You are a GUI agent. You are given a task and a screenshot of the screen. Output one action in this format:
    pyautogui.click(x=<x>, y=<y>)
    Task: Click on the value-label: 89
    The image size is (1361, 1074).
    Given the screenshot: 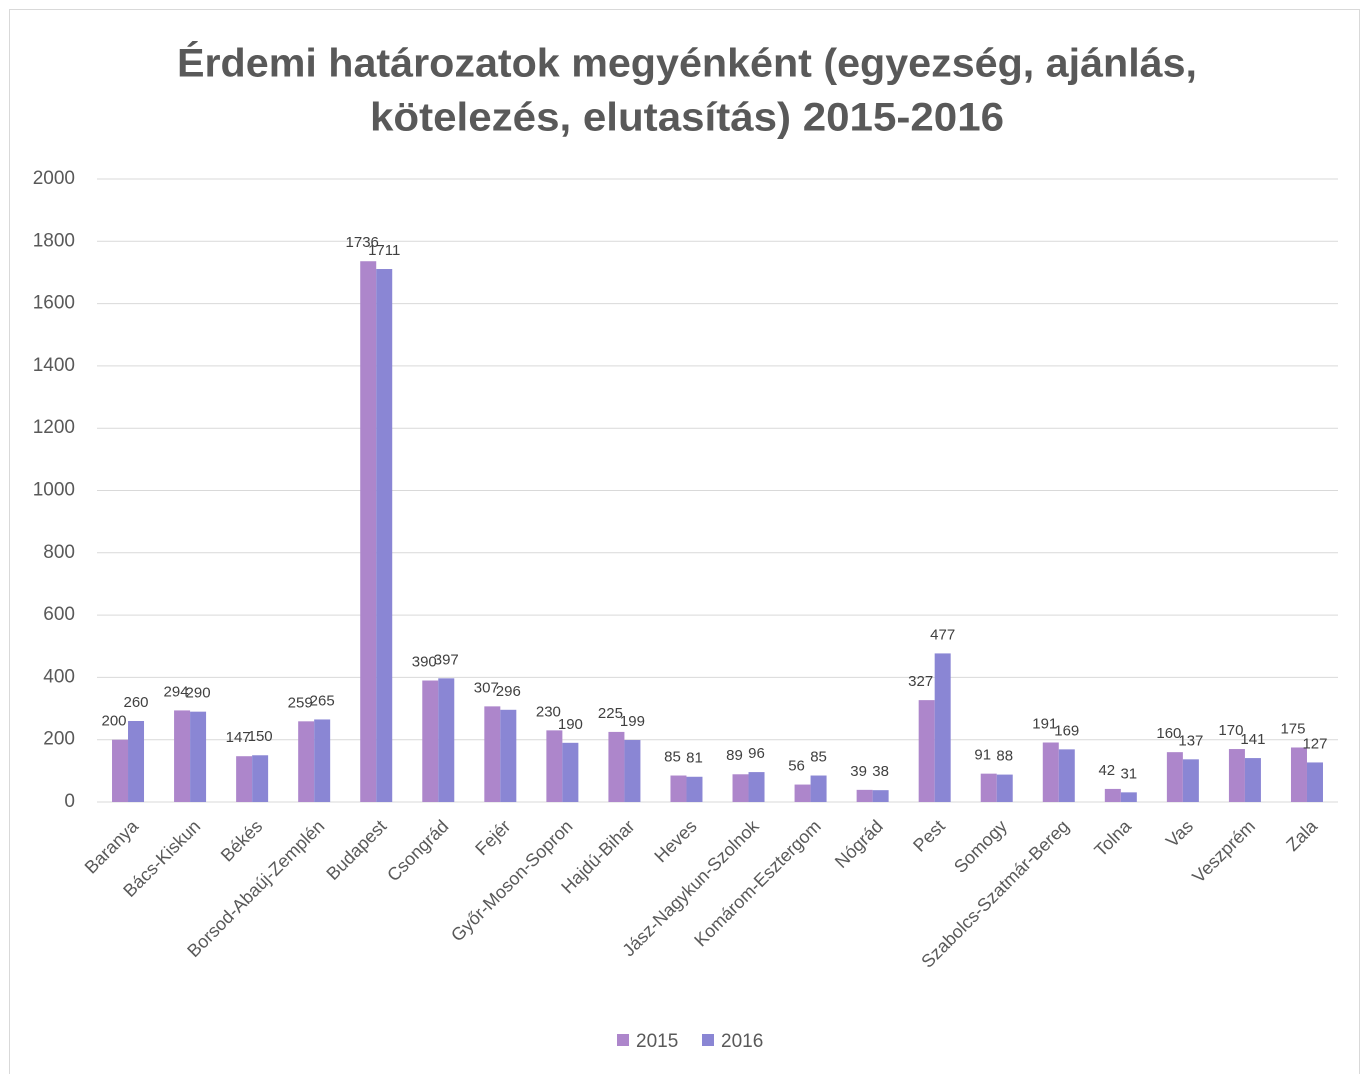 What is the action you would take?
    pyautogui.click(x=734, y=755)
    